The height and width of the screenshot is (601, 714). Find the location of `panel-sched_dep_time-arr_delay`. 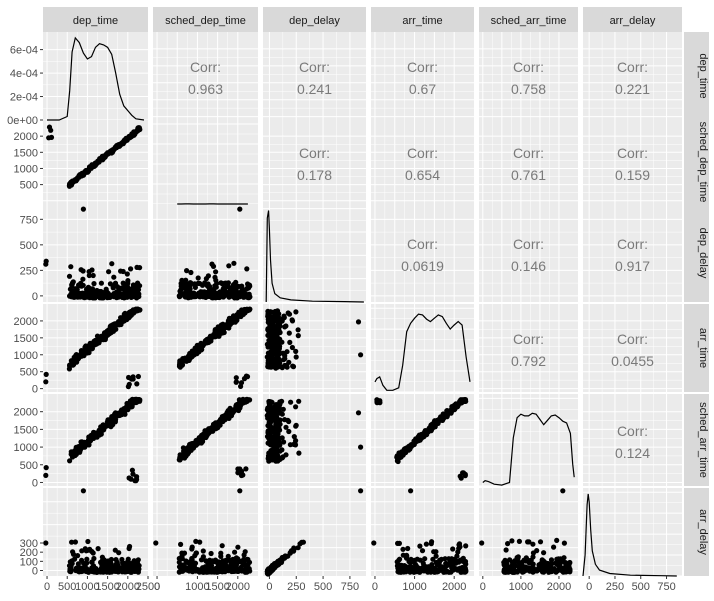

panel-sched_dep_time-arr_delay is located at coordinates (632, 162).